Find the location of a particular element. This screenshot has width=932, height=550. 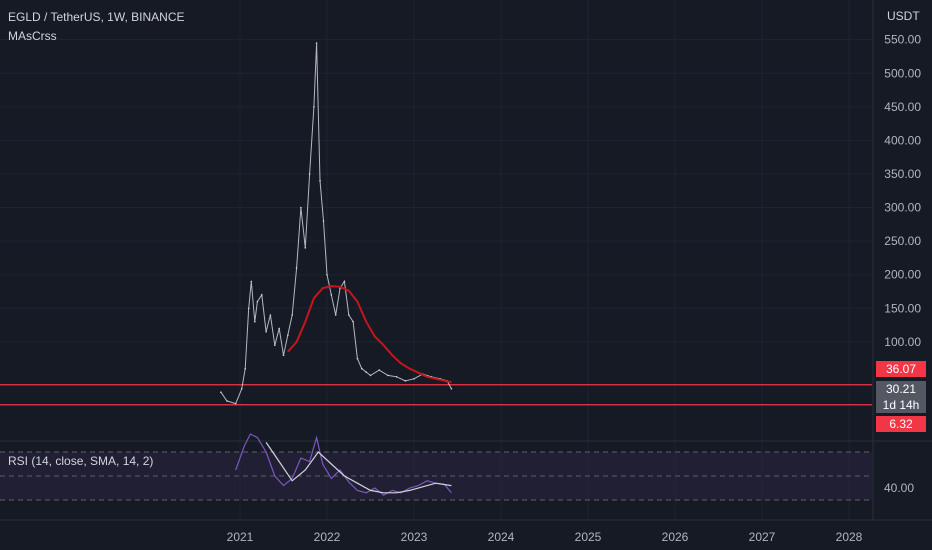

x-tick-label: 2025 is located at coordinates (588, 537).